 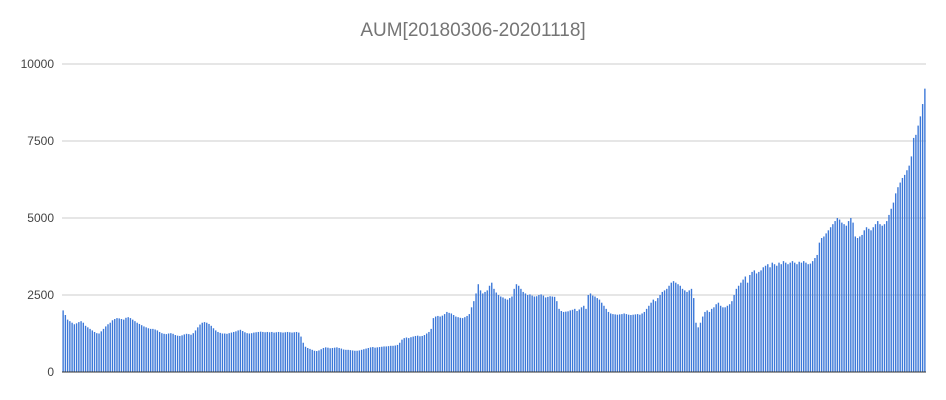 What do you see at coordinates (40, 141) in the screenshot?
I see `y-tick-label: 7500` at bounding box center [40, 141].